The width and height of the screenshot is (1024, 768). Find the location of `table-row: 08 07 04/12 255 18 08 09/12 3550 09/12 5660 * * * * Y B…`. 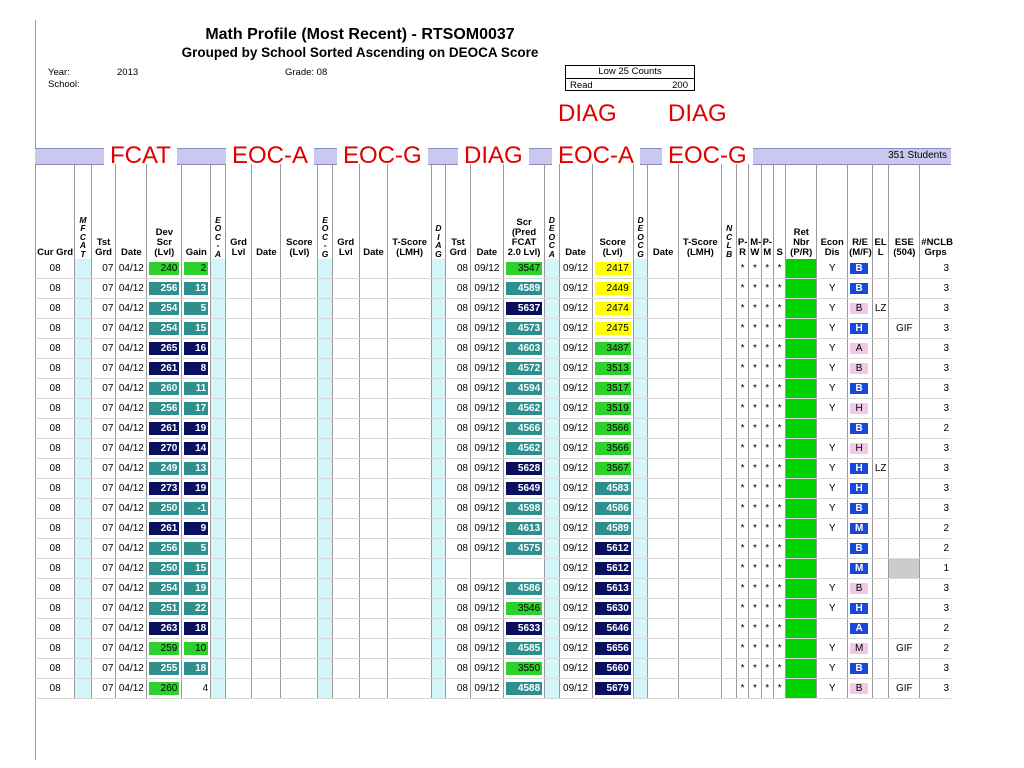

table-row: 08 07 04/12 255 18 08 09/12 3550 09/12 5660 * * * * Y B… is located at coordinates (492, 668).